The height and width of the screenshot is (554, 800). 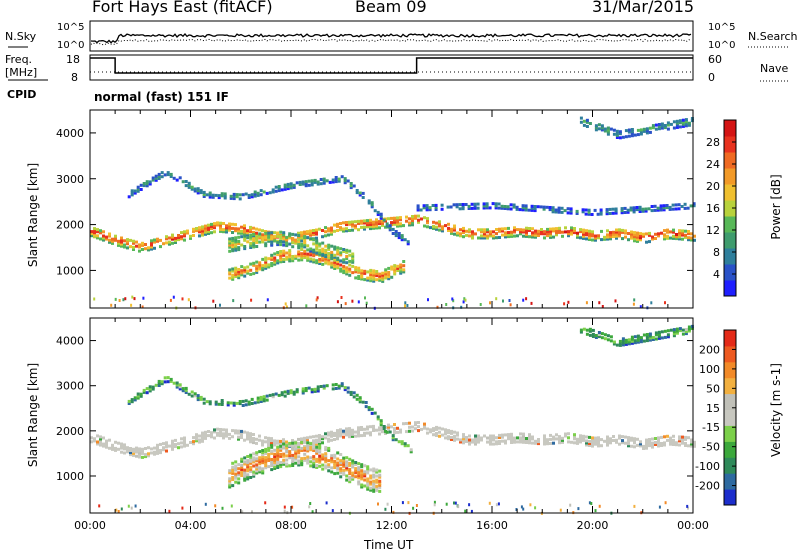 I want to click on colorbar-segment, so click(x=730, y=465).